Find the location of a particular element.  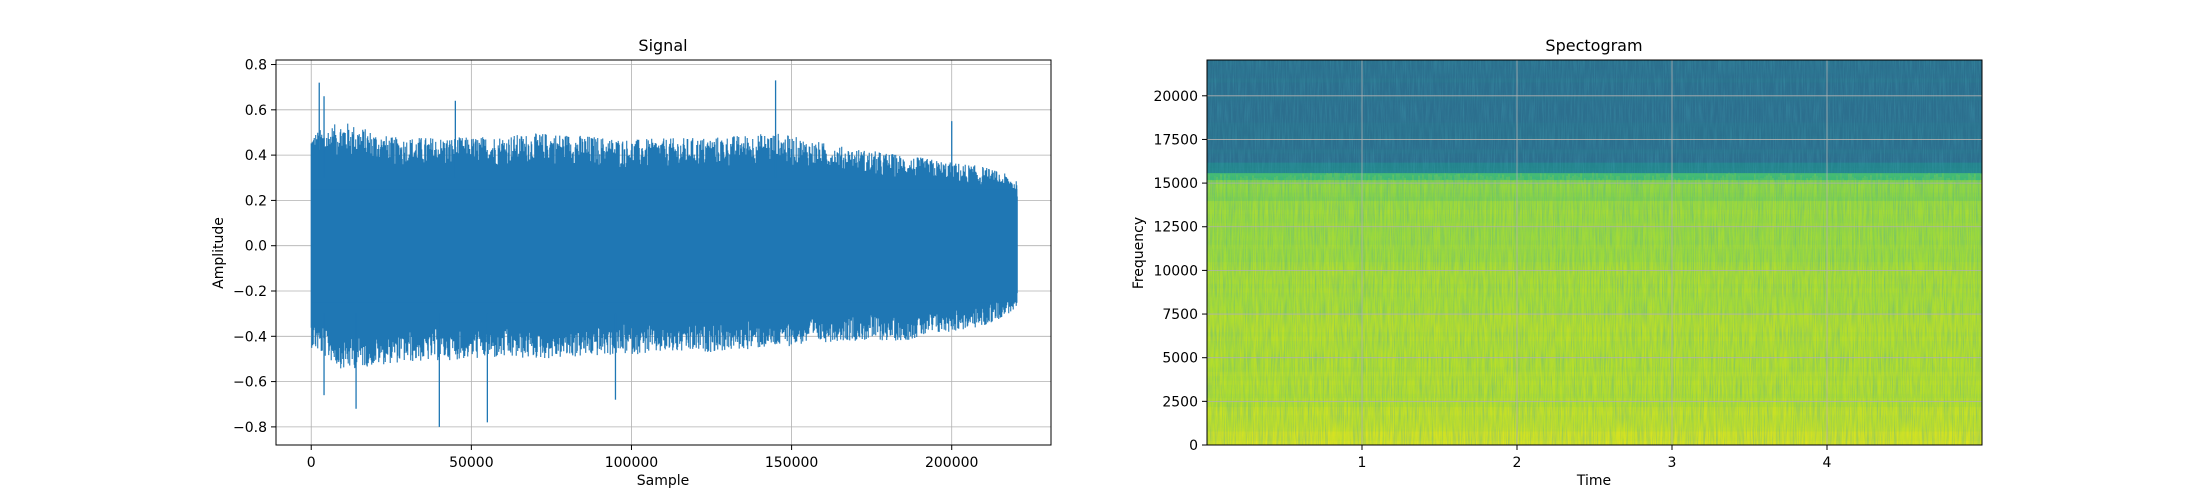

spectrogram-x-tick-label: 1 is located at coordinates (1362, 463).